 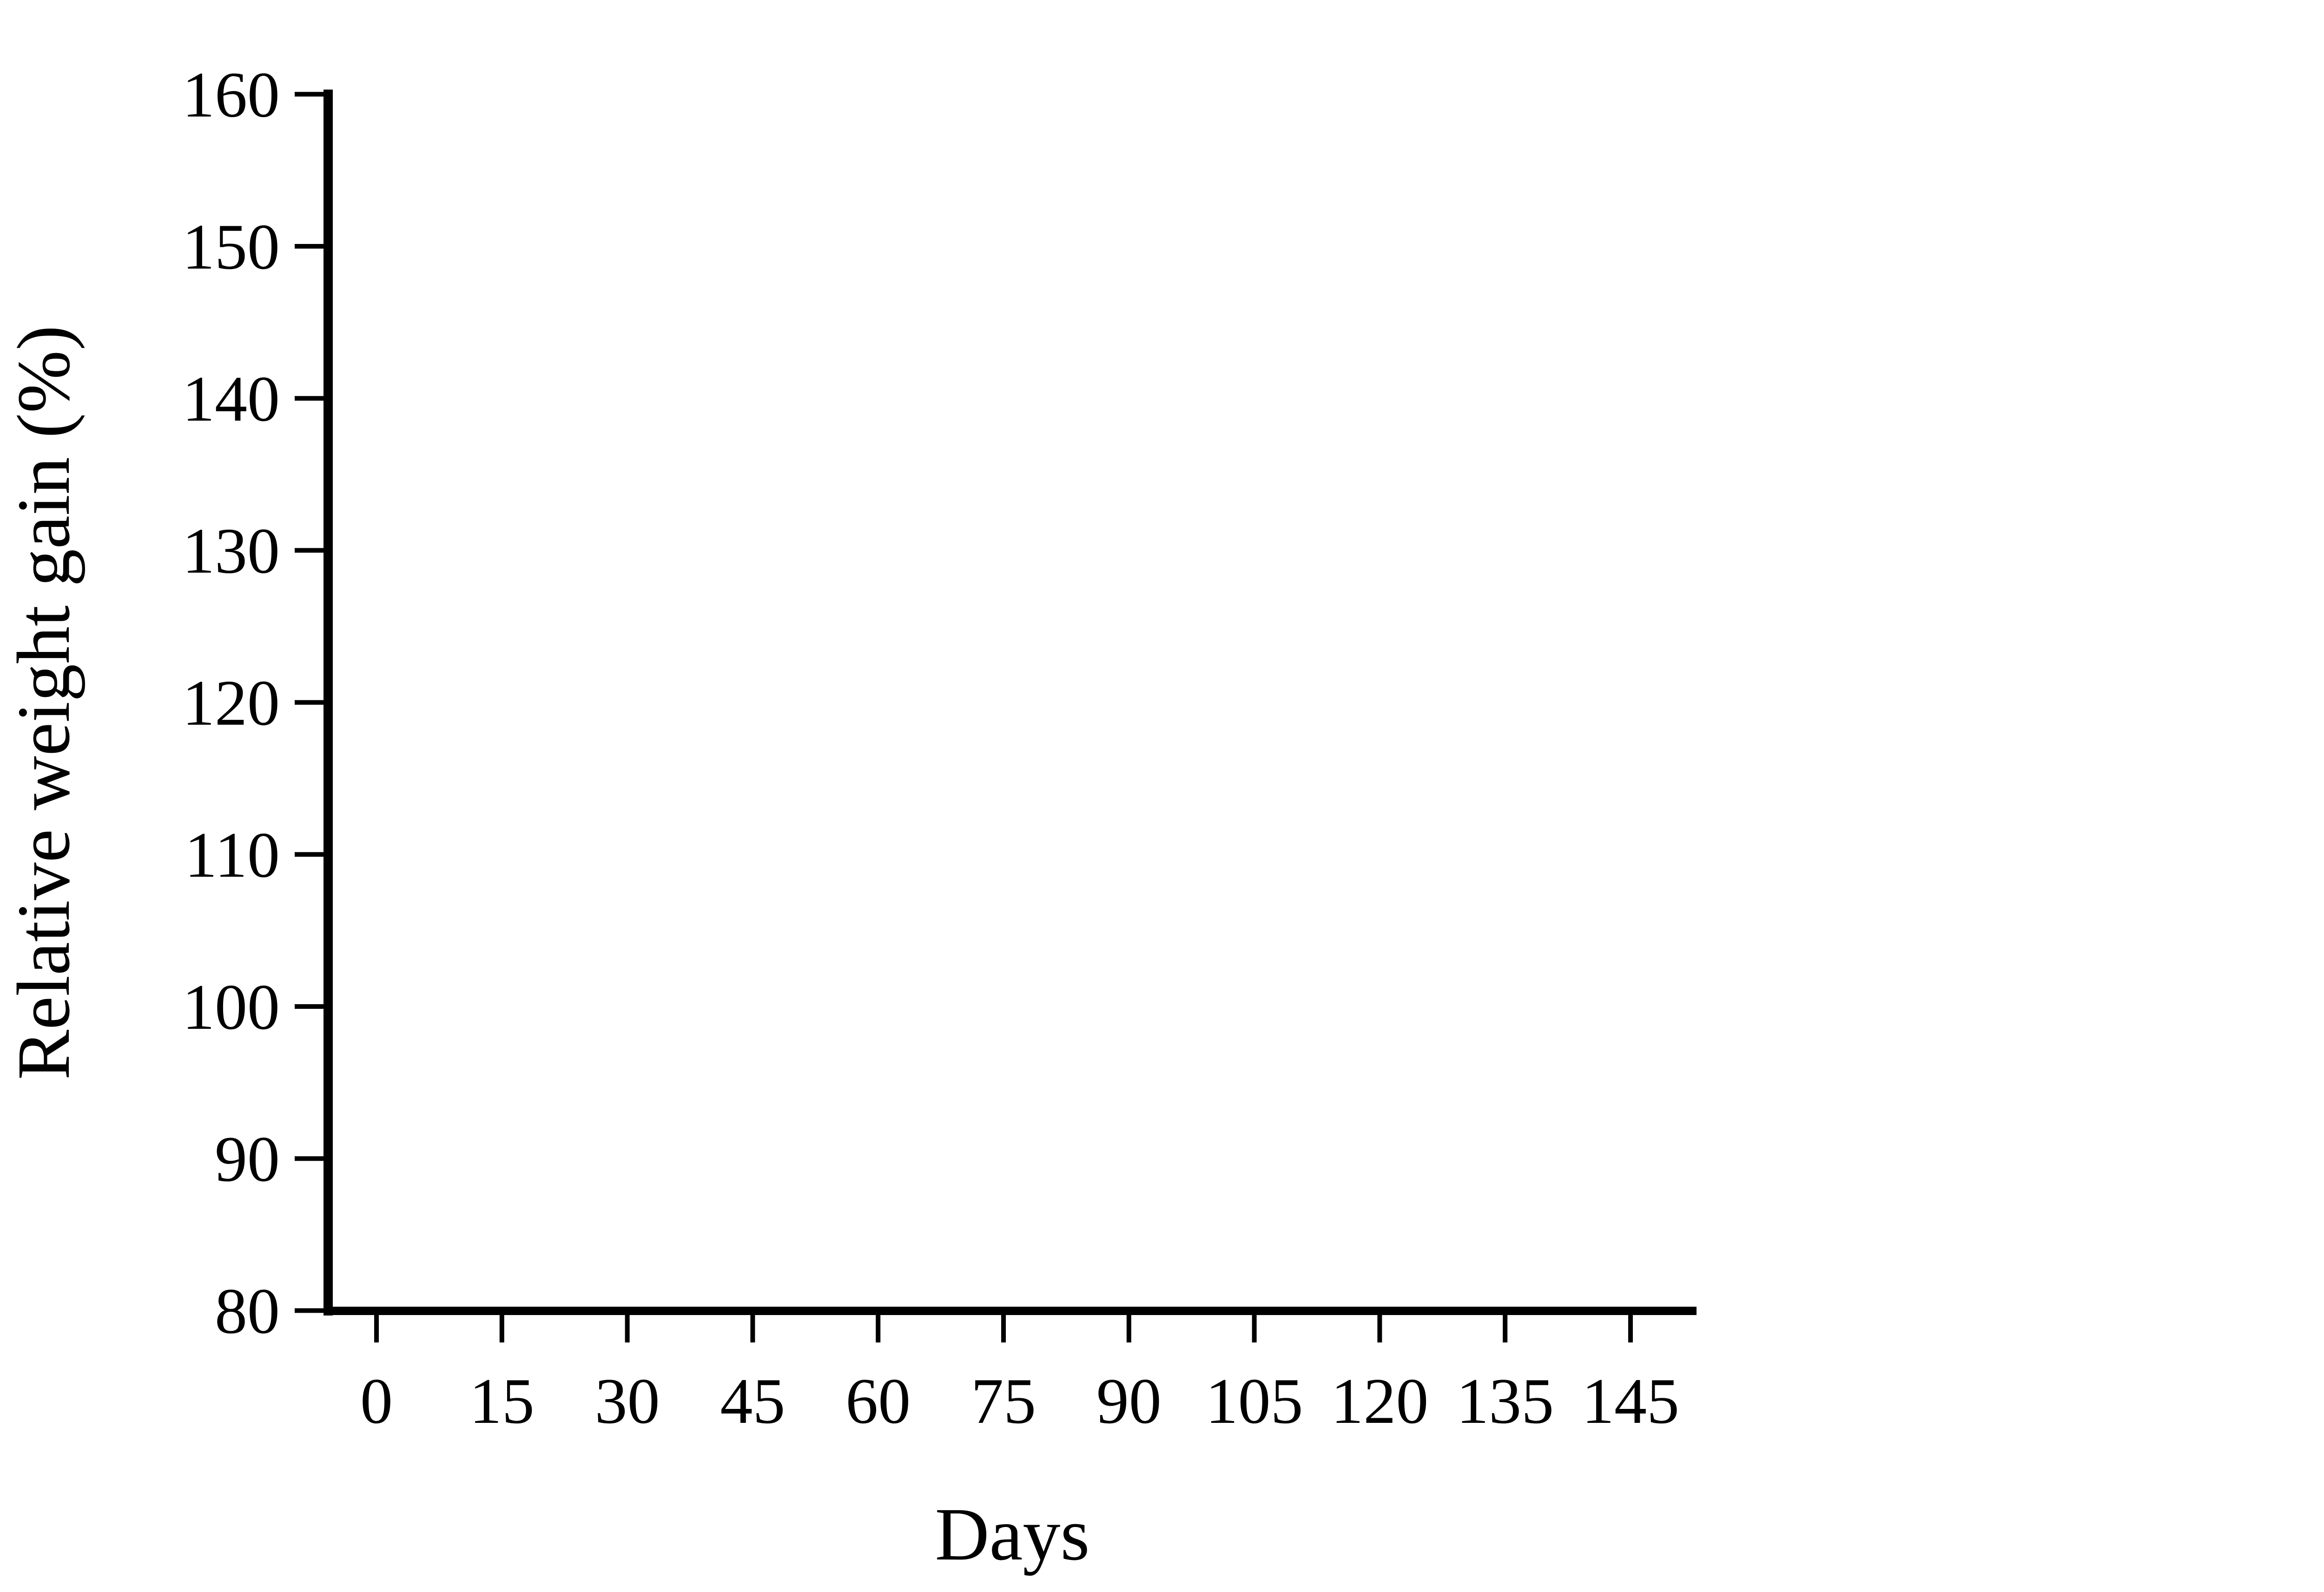 What do you see at coordinates (752, 1401) in the screenshot?
I see `x-tick-label: 45` at bounding box center [752, 1401].